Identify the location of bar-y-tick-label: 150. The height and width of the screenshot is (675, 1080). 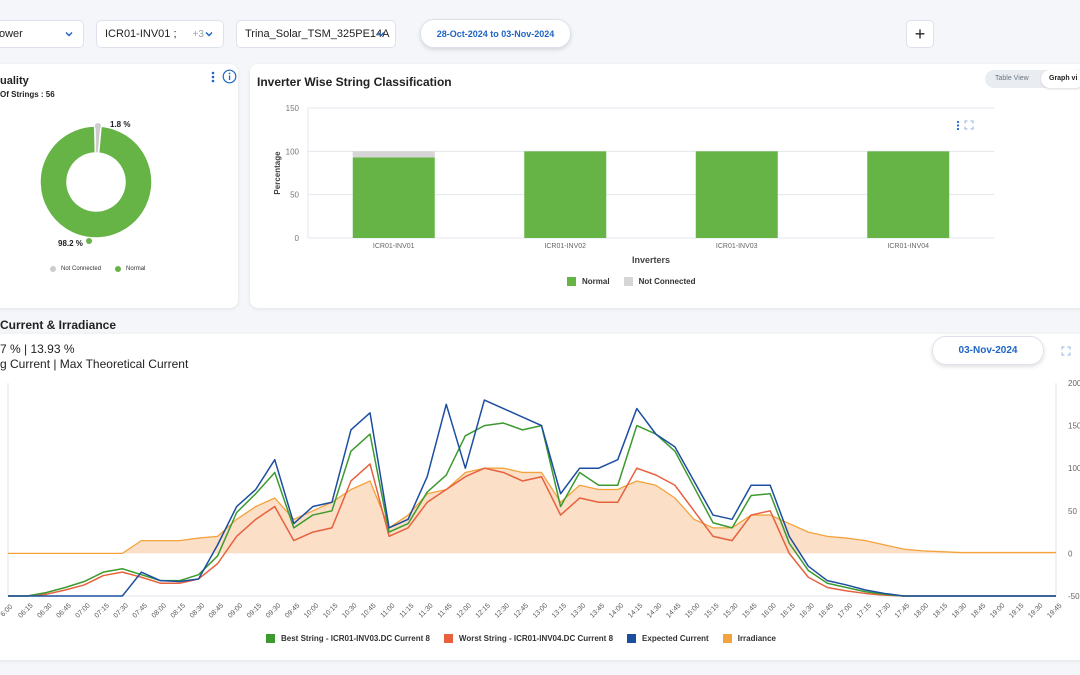
(293, 108).